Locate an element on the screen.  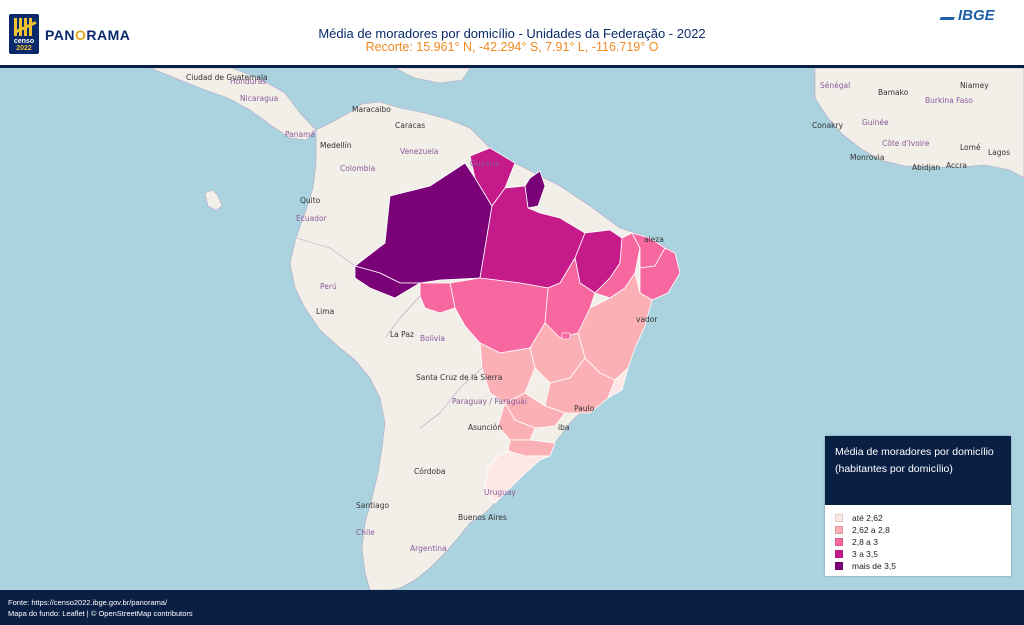
label-cordoba: Córdoba is located at coordinates (429, 471).